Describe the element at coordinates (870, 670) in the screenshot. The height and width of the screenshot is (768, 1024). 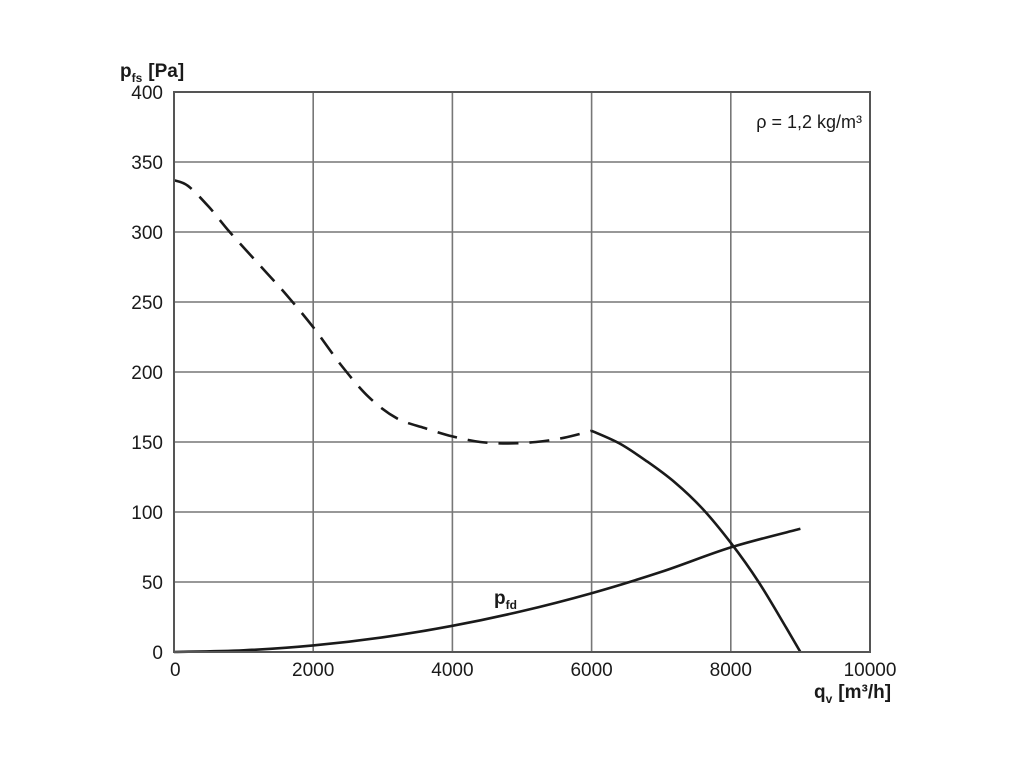
I see `x-tick-label-5: 10000` at that location.